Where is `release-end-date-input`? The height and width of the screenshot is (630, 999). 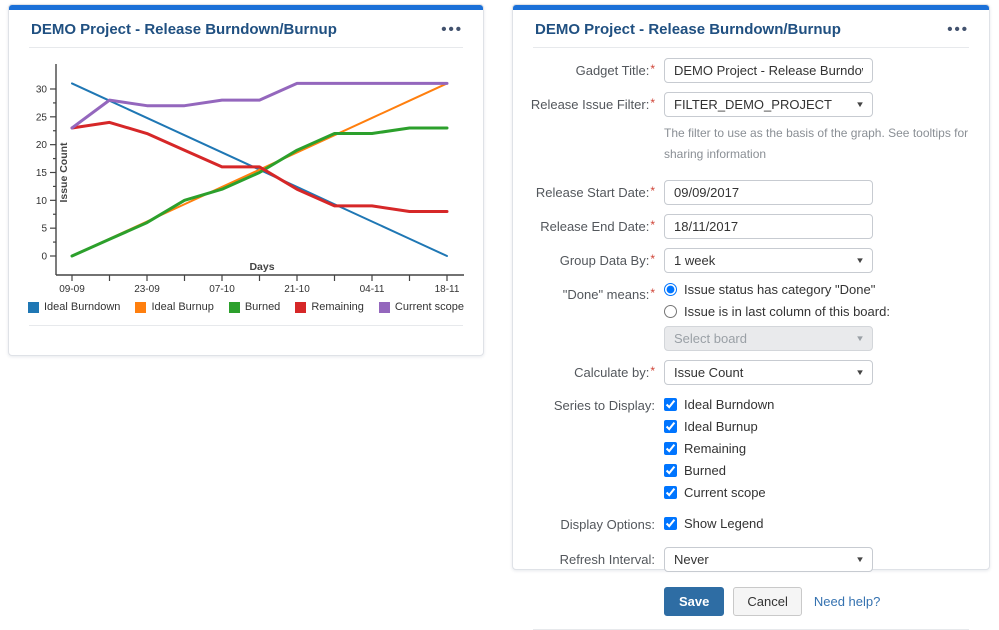 release-end-date-input is located at coordinates (768, 226).